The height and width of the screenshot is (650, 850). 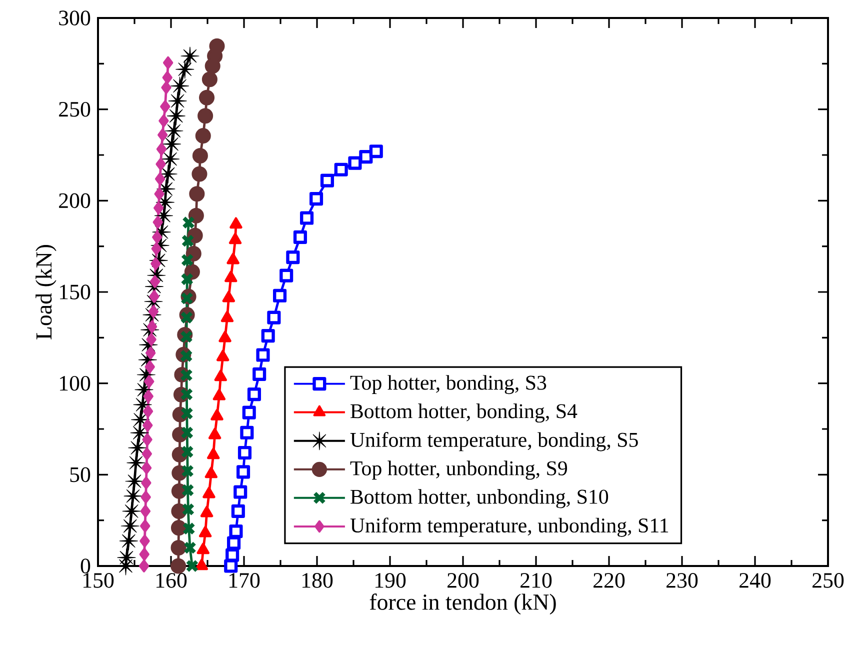 I want to click on x-tick-label: 220, so click(x=609, y=580).